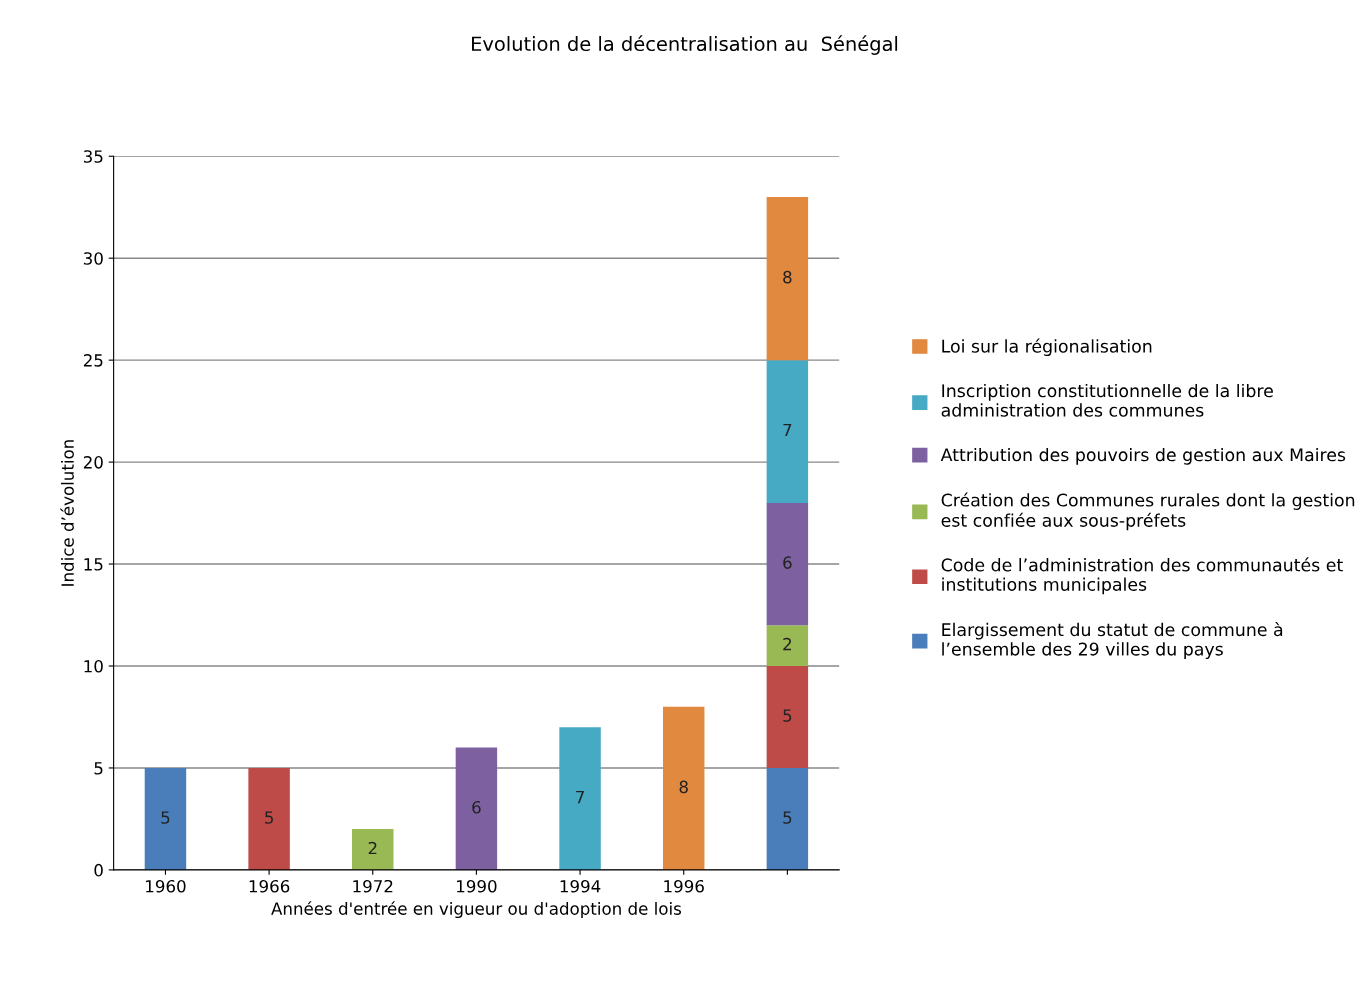  Describe the element at coordinates (1047, 347) in the screenshot. I see `legend-label: Loi sur la régionalisation` at that location.